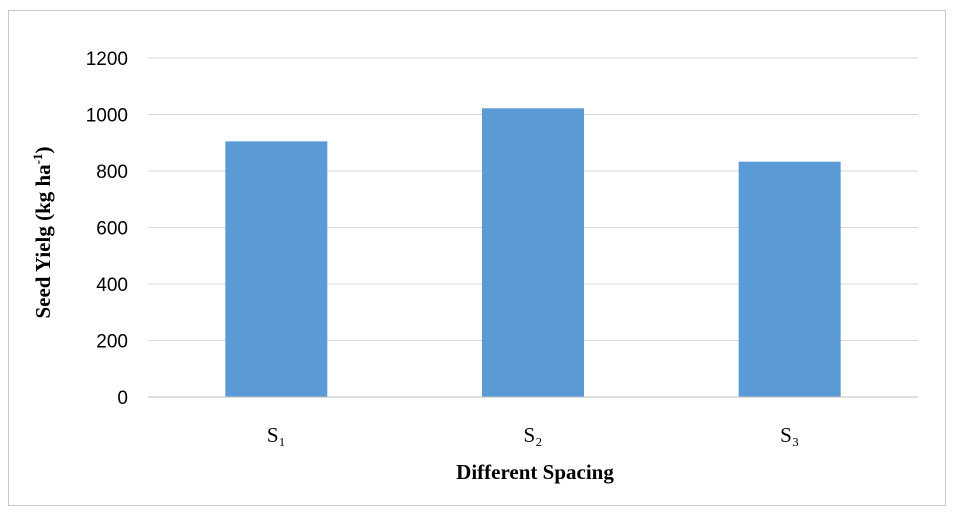  Describe the element at coordinates (276, 435) in the screenshot. I see `x-tick-label: S₁` at that location.